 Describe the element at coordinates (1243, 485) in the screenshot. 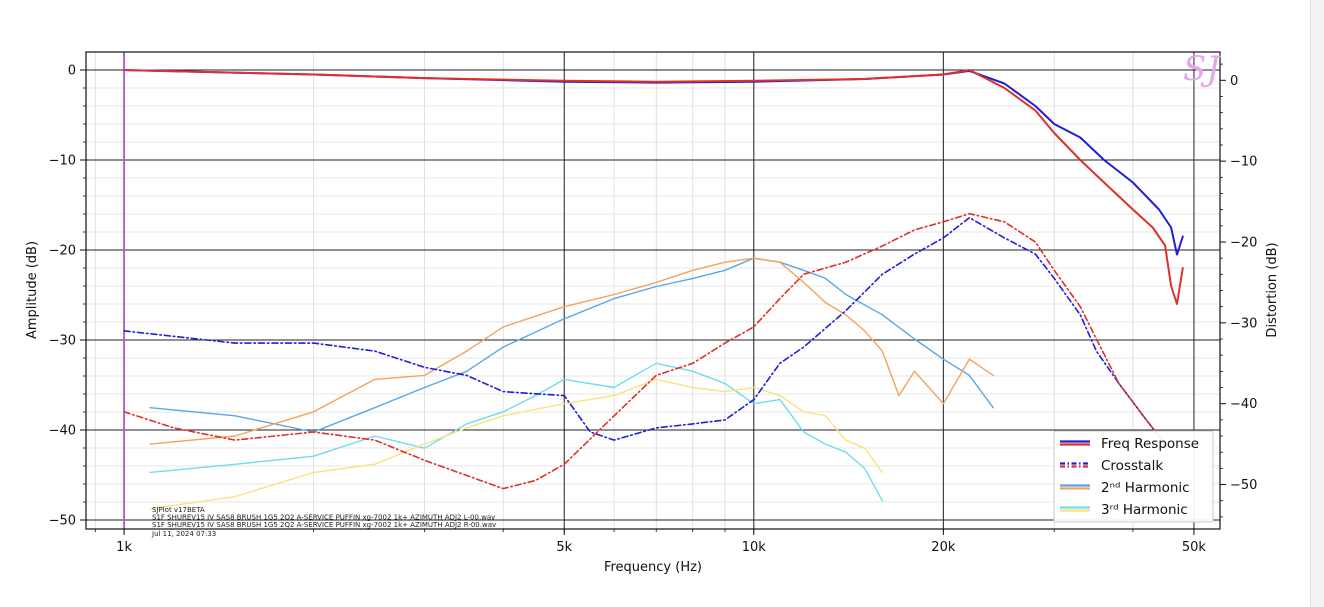

I see `y-tick-label-right: −50` at that location.